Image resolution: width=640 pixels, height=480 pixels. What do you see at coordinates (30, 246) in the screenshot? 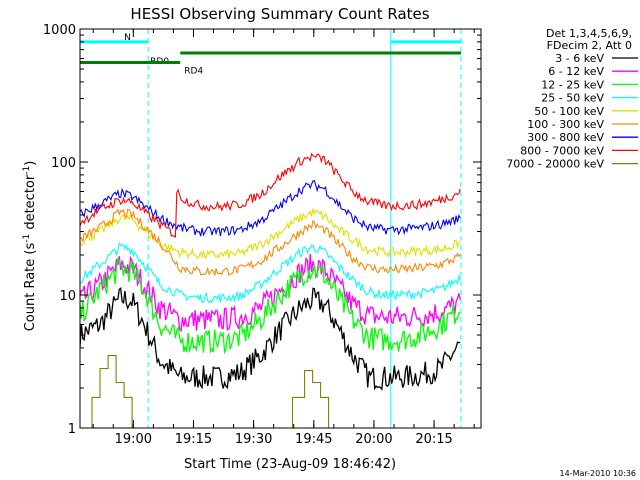
I see `y-axis-label: Count Rate (s-1 detector-1)` at bounding box center [30, 246].